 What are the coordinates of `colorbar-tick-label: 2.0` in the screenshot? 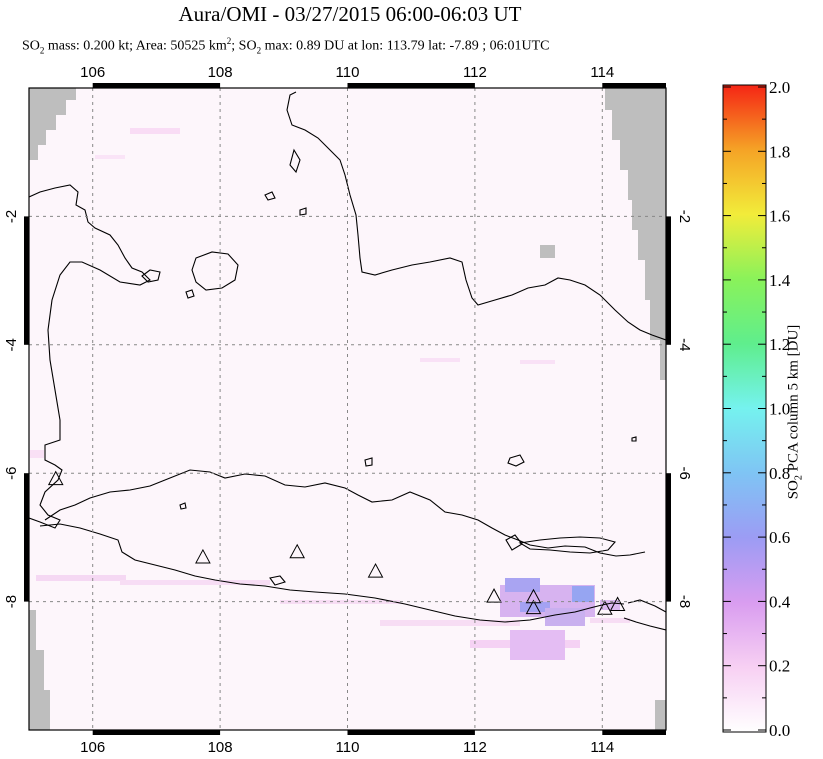 It's located at (779, 87).